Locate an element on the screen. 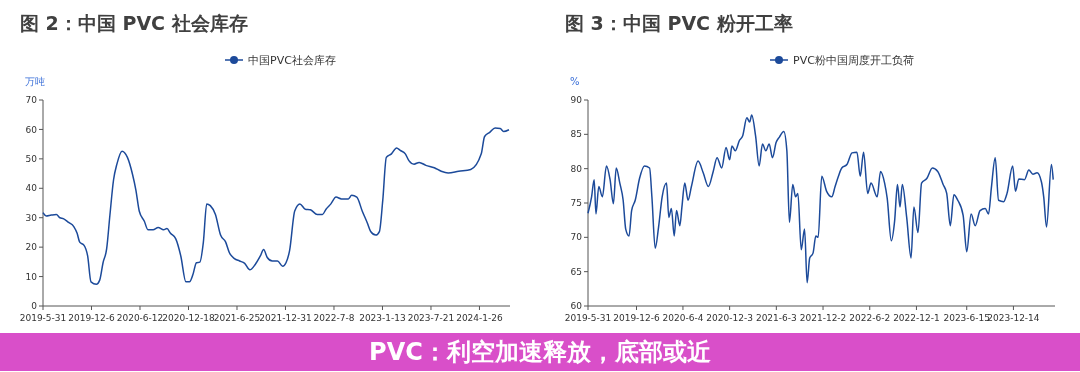  x-tick-label: 2020-6-4 is located at coordinates (683, 318).